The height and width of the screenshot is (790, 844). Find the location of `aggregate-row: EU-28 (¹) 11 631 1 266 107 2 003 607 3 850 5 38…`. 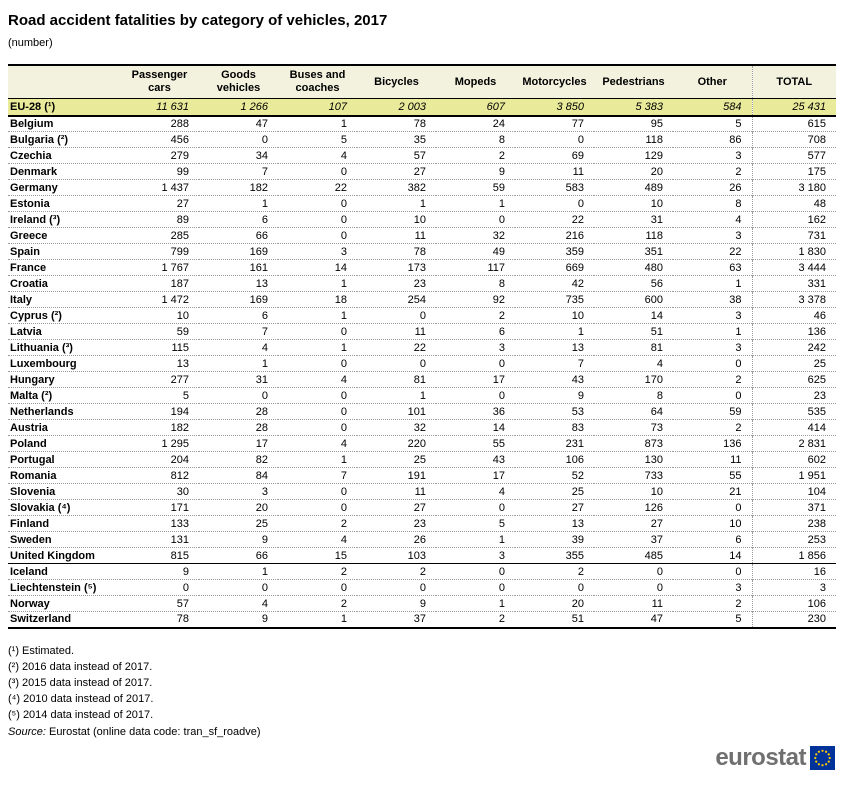

aggregate-row: EU-28 (¹) 11 631 1 266 107 2 003 607 3 850 5 38… is located at coordinates (422, 107).